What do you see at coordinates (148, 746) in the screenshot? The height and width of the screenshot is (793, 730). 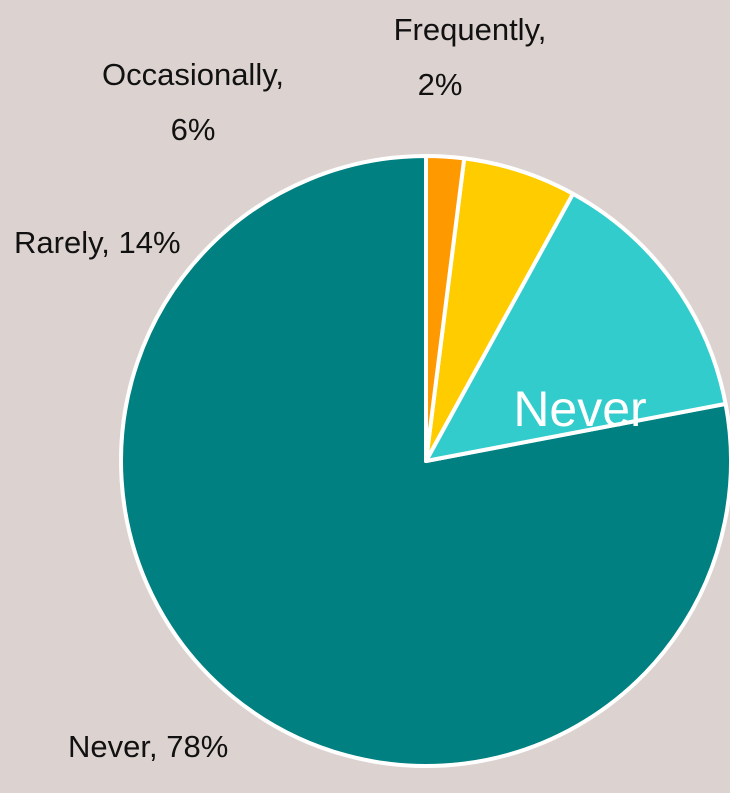 I see `label-never: Never, 78%` at bounding box center [148, 746].